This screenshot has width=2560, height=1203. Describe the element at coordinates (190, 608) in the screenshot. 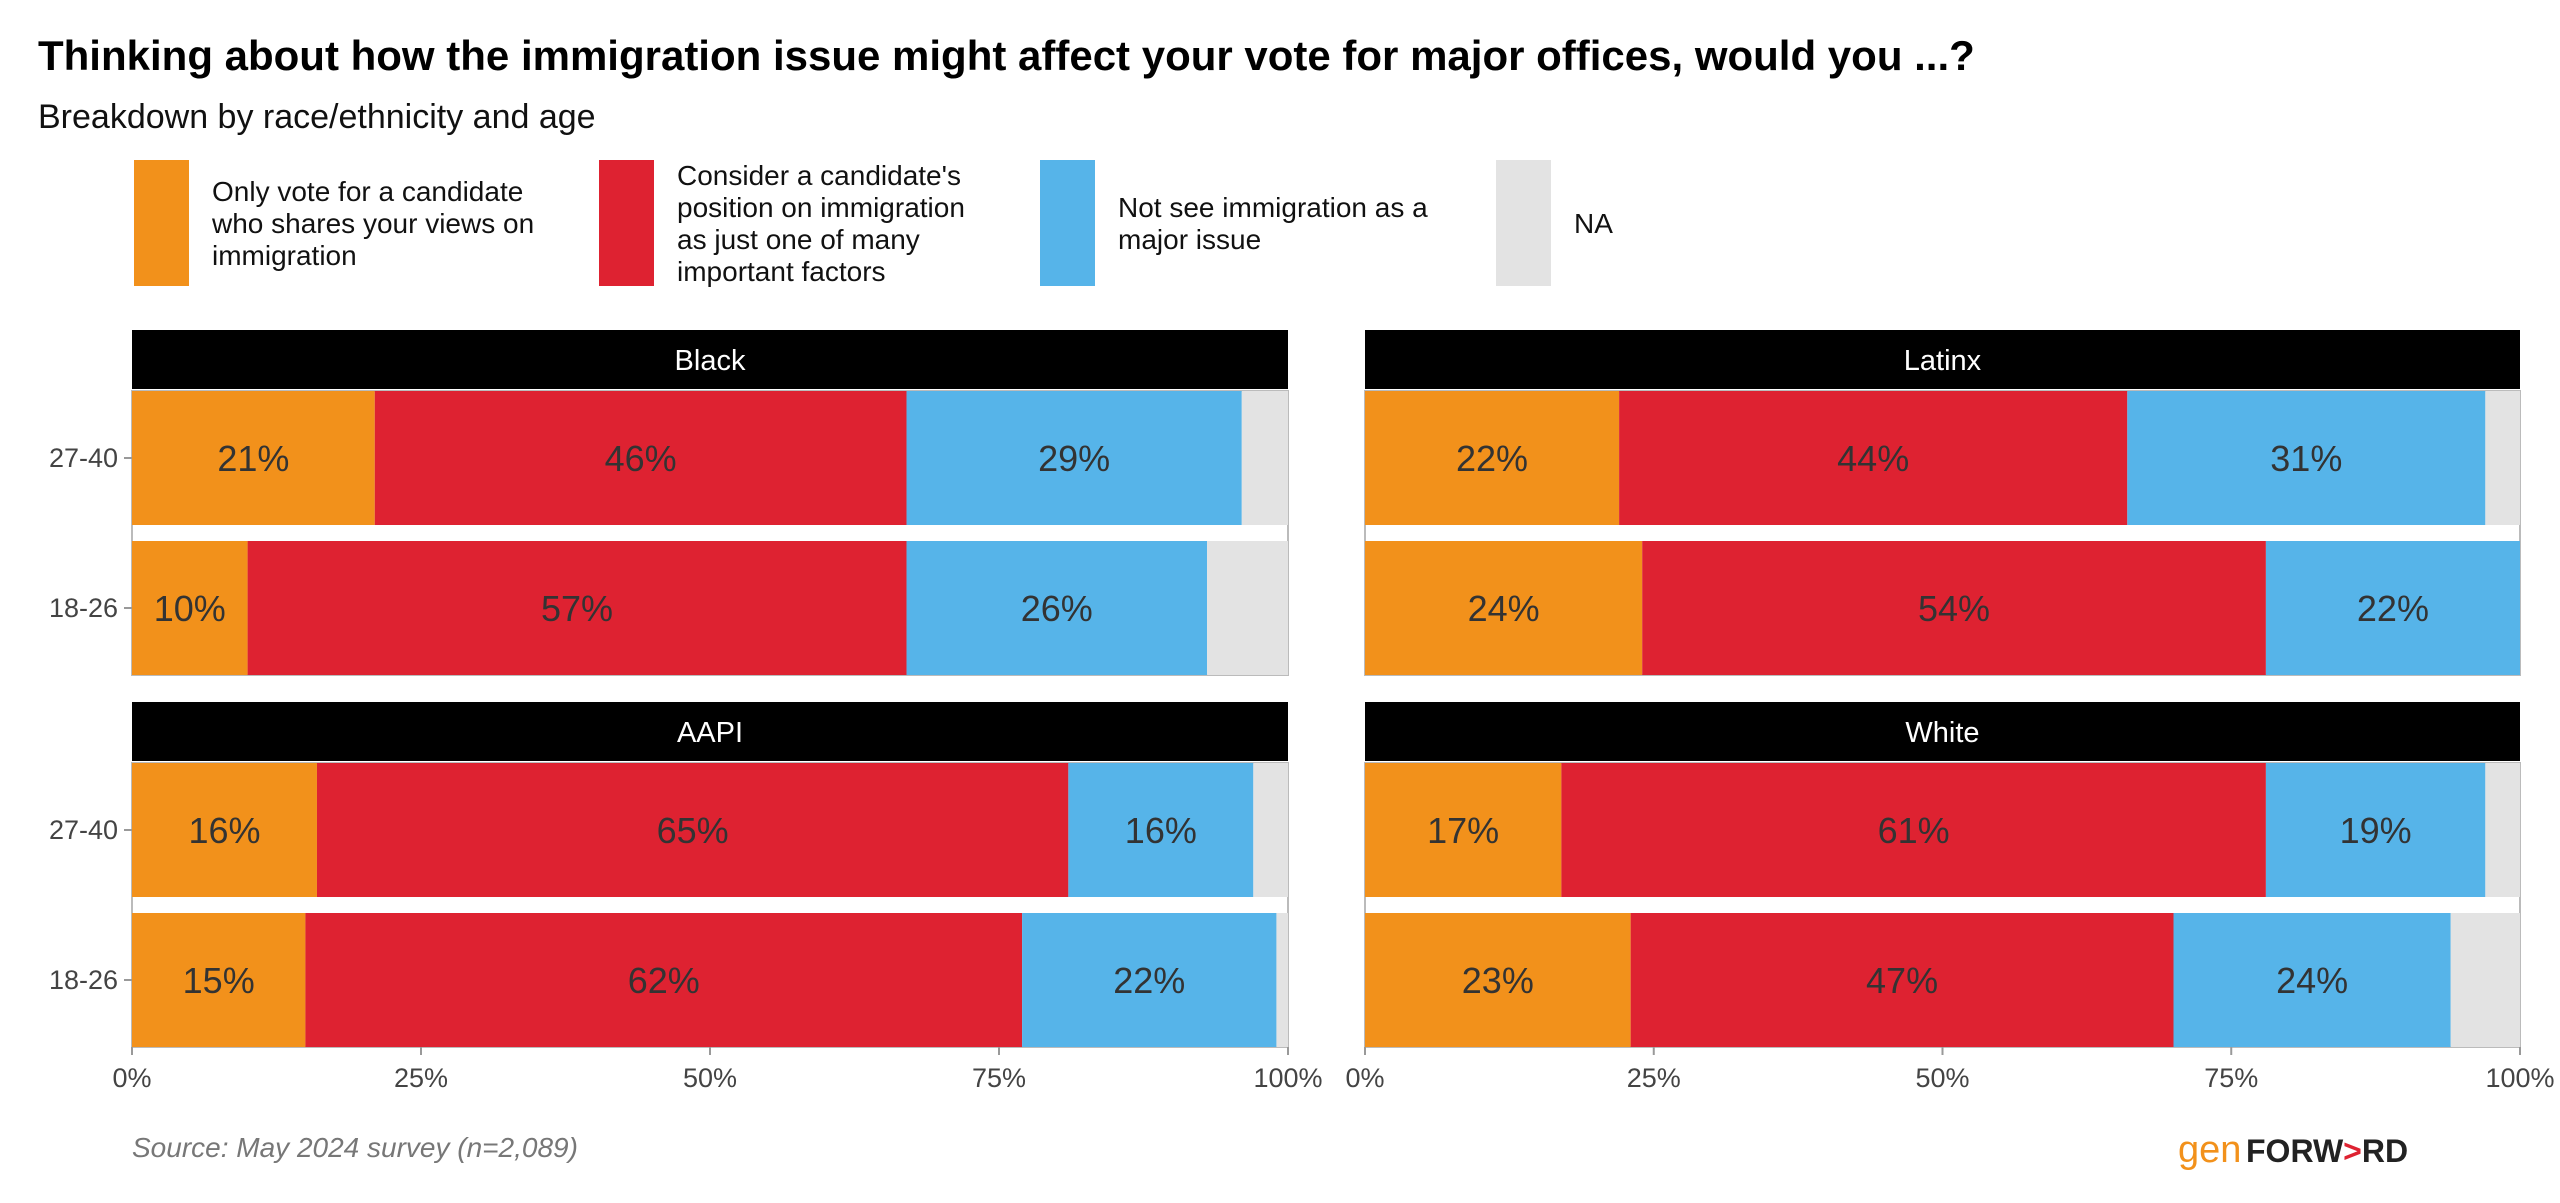

I see `data-label: 10%` at that location.